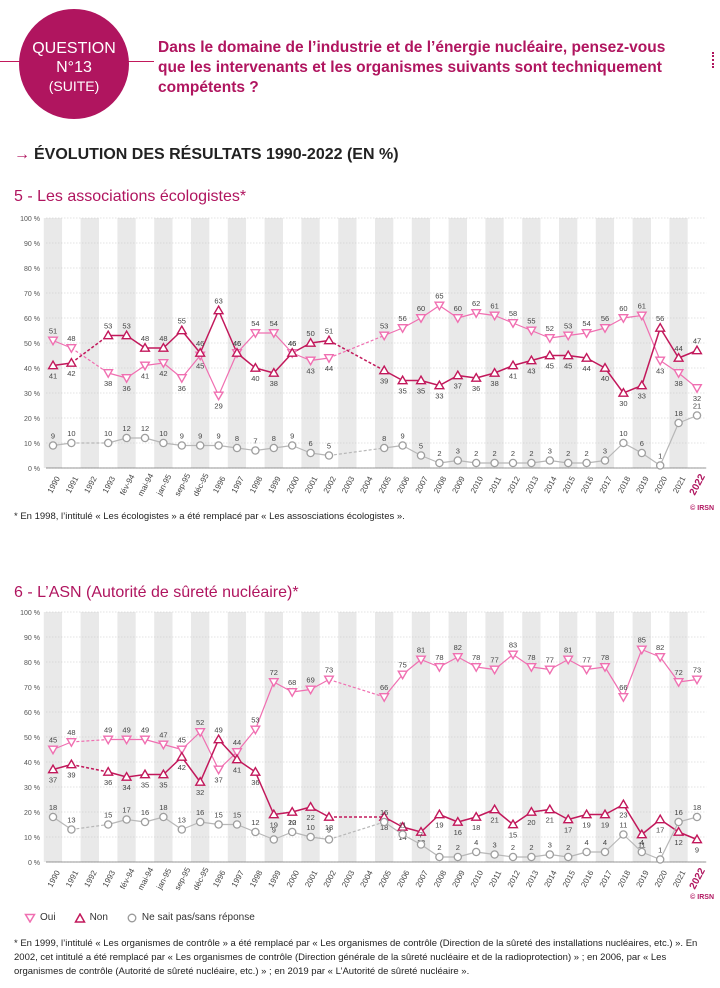  I want to click on data-label: 33, so click(439, 396).